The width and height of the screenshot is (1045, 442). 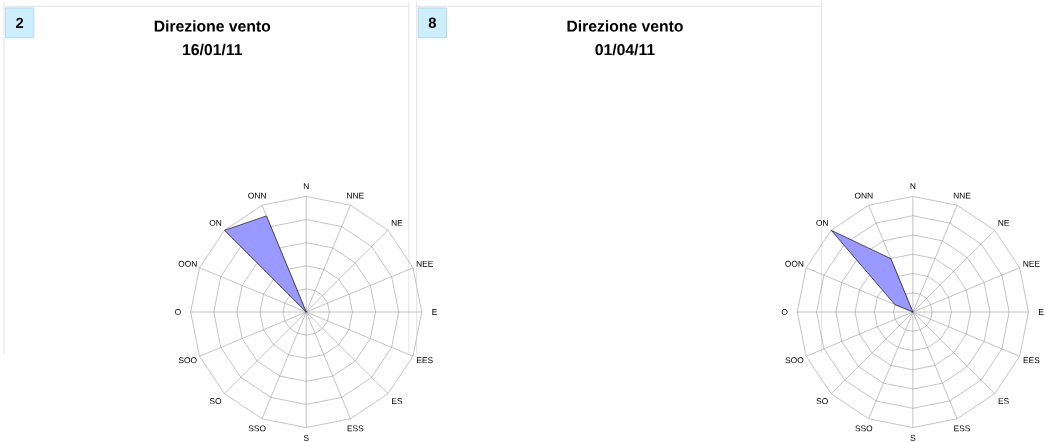 What do you see at coordinates (20, 22) in the screenshot?
I see `text: 2` at bounding box center [20, 22].